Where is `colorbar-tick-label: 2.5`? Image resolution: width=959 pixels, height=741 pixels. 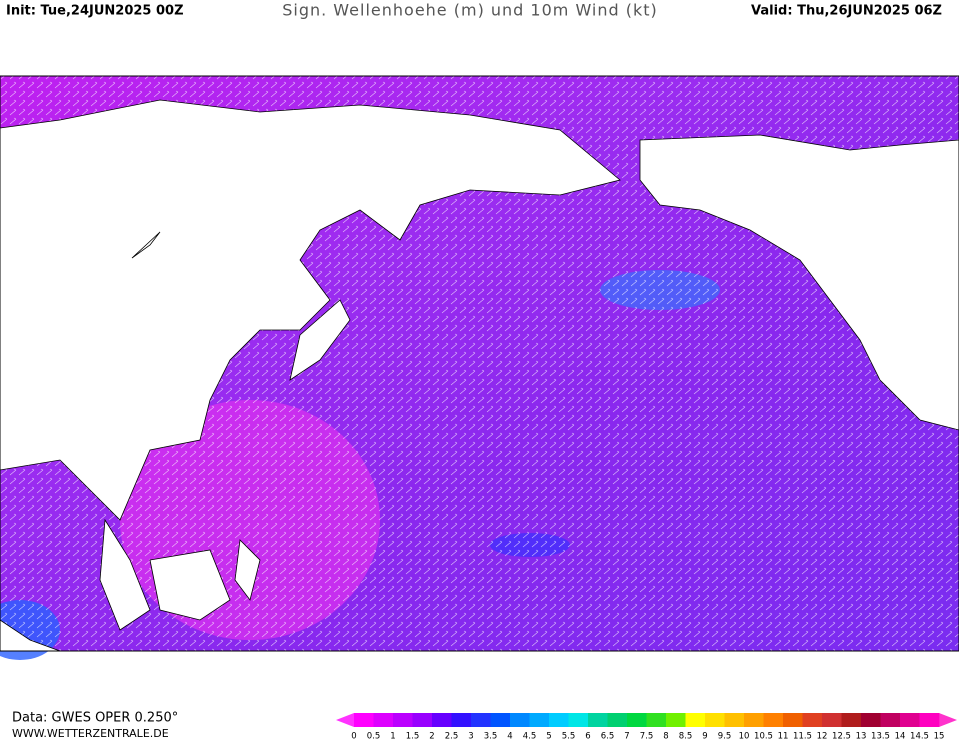
colorbar-tick-label: 2.5 is located at coordinates (452, 736).